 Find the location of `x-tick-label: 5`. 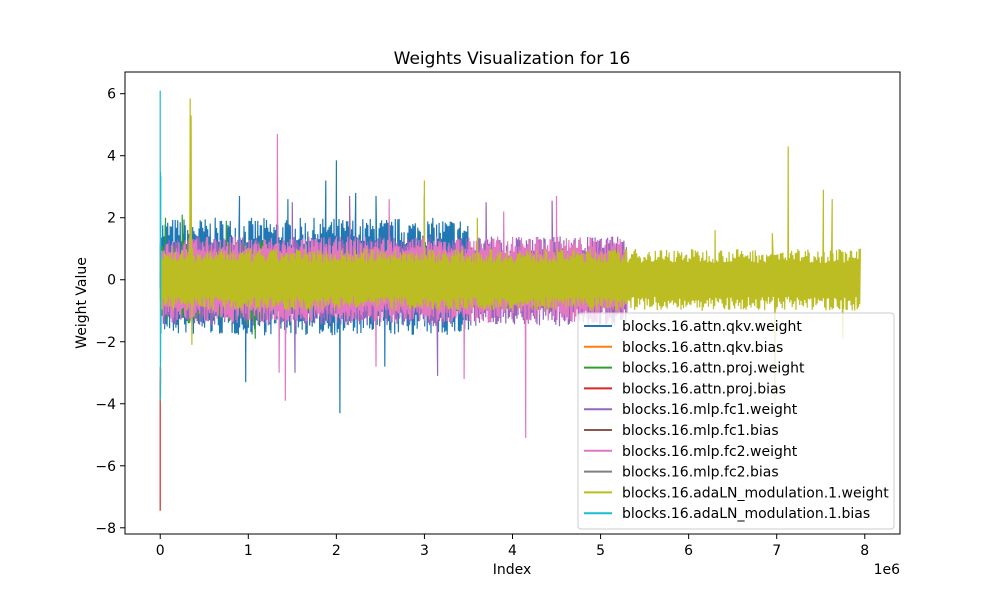

x-tick-label: 5 is located at coordinates (600, 551).